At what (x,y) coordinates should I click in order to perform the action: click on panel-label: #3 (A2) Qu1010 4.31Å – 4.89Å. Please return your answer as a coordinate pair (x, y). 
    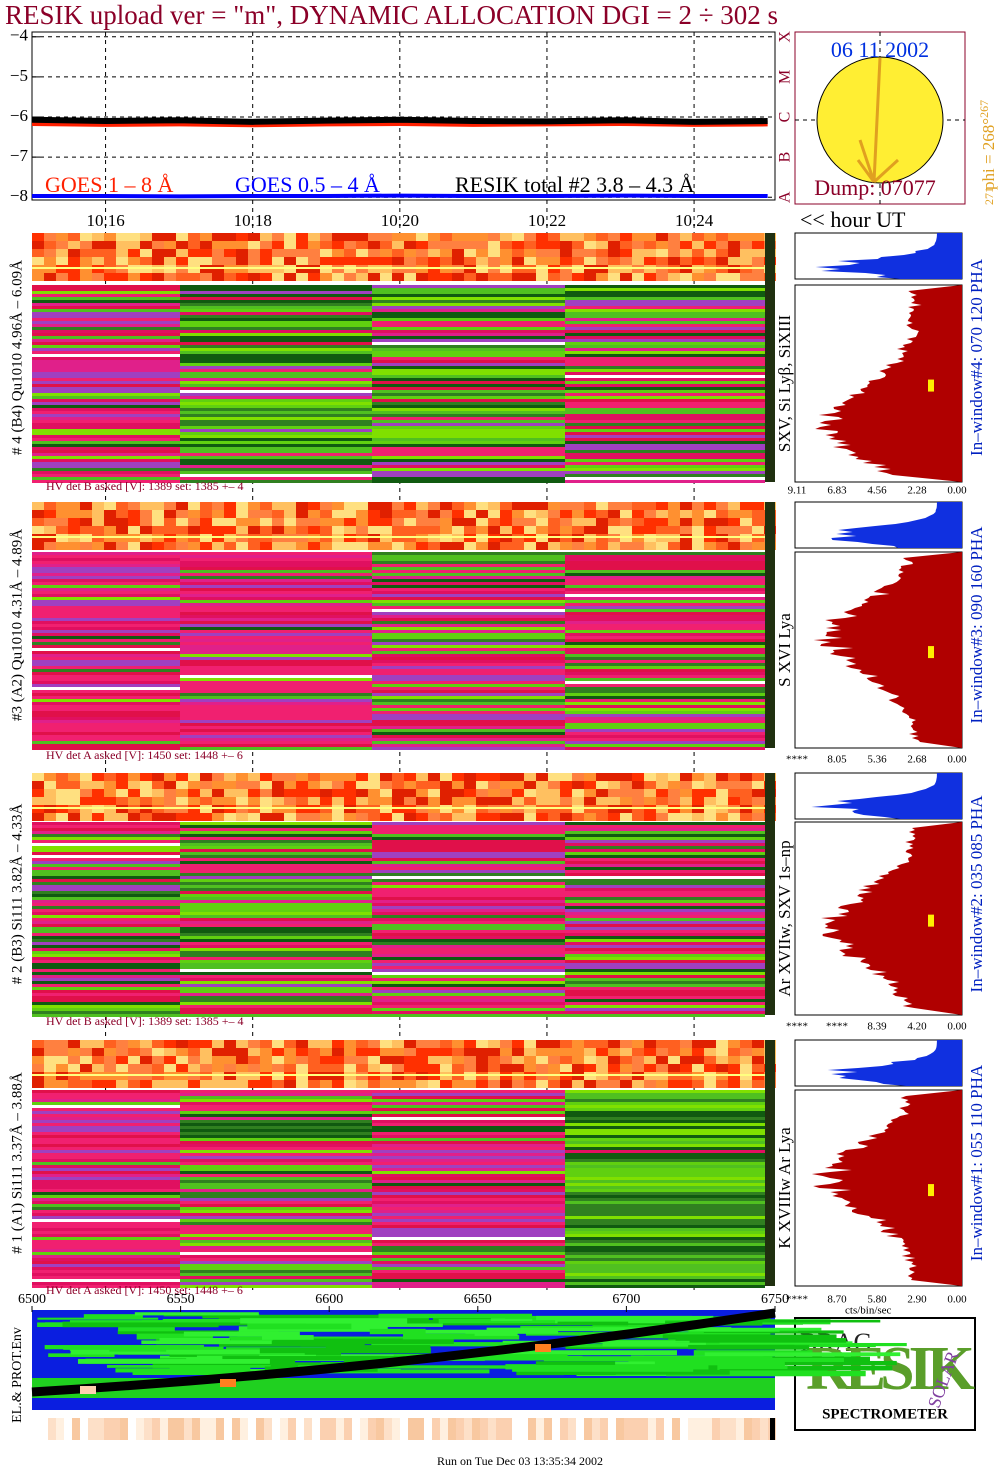
    Looking at the image, I should click on (17, 625).